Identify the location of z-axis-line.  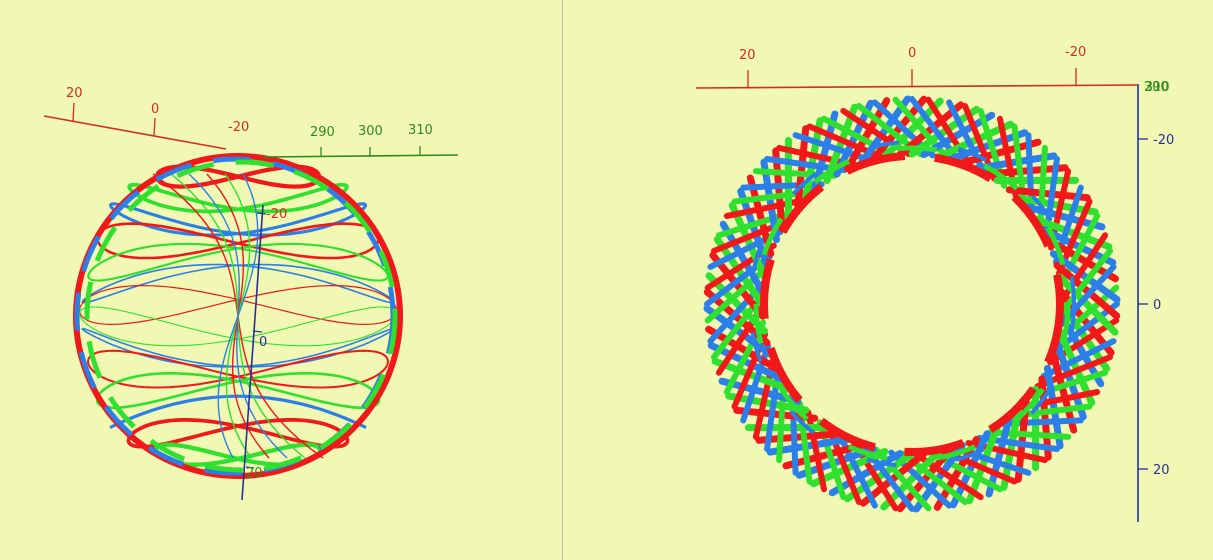
(252, 352).